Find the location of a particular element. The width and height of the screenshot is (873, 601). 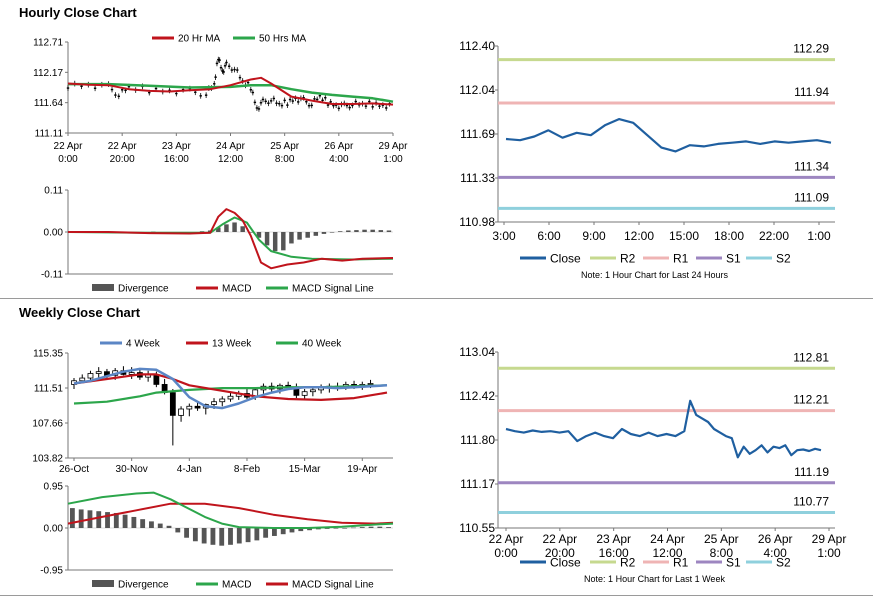

legend-r2-label: R2 is located at coordinates (628, 563).